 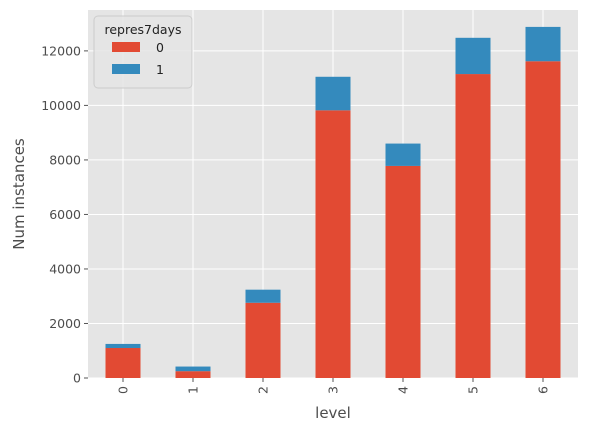 What do you see at coordinates (160, 69) in the screenshot?
I see `legend-entry-1: 1` at bounding box center [160, 69].